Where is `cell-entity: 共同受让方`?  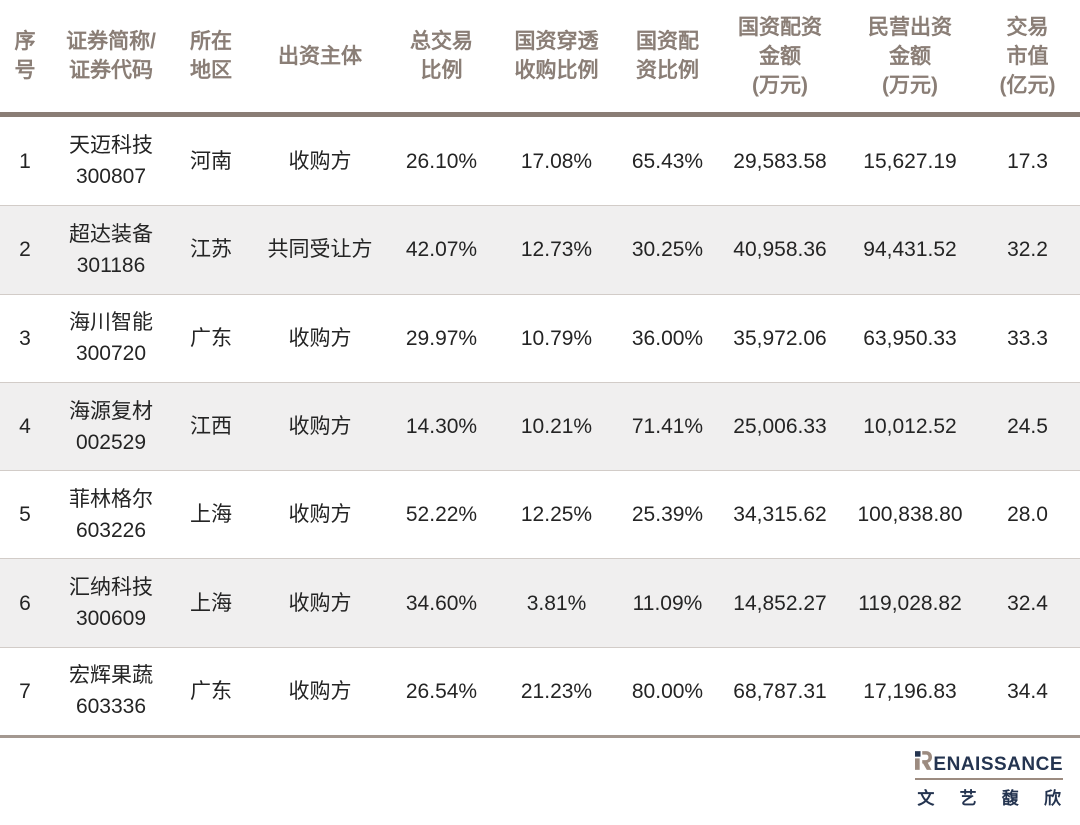
cell-entity: 共同受让方 is located at coordinates (320, 249).